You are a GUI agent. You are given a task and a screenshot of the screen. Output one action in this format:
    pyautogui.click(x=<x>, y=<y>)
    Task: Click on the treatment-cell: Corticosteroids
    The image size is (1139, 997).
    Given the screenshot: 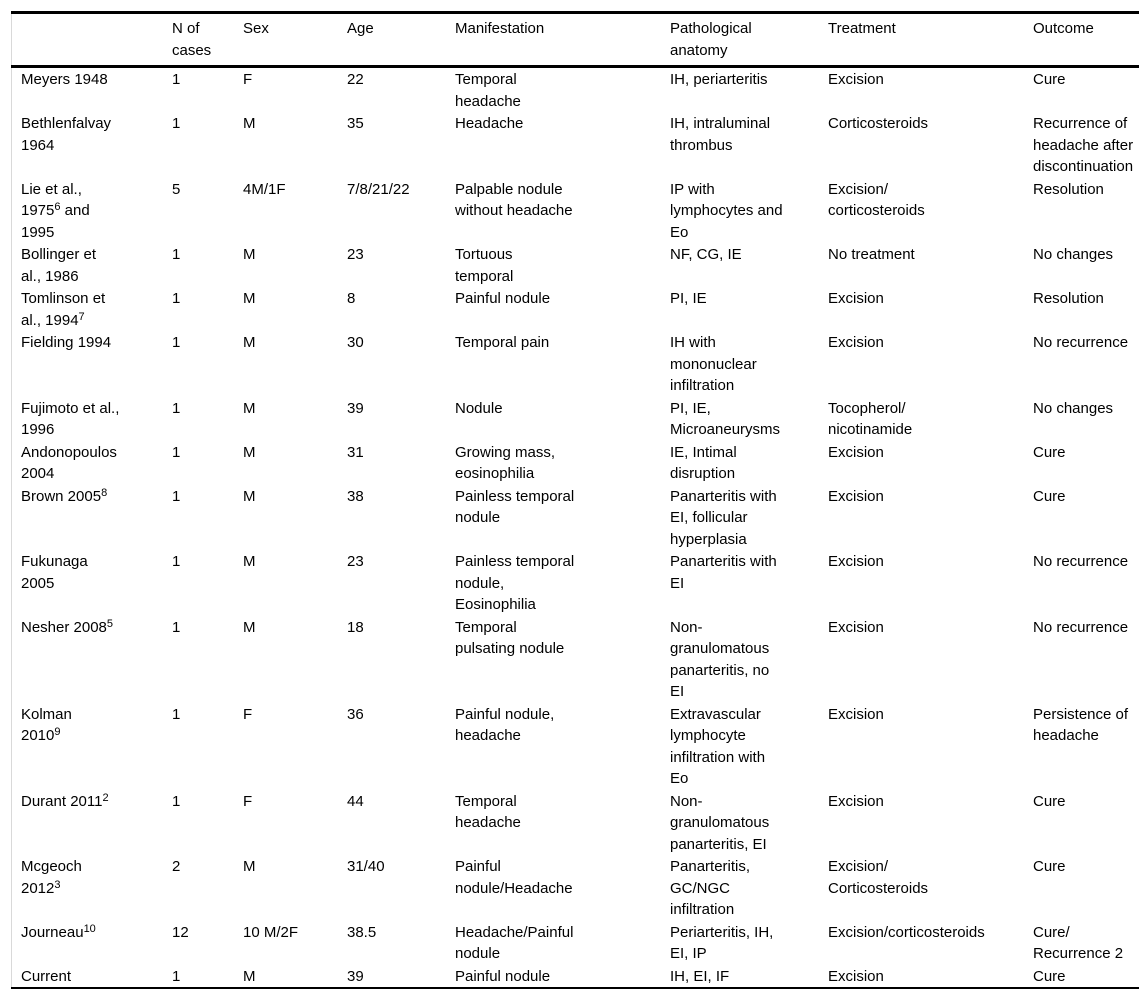 What is the action you would take?
    pyautogui.click(x=878, y=123)
    